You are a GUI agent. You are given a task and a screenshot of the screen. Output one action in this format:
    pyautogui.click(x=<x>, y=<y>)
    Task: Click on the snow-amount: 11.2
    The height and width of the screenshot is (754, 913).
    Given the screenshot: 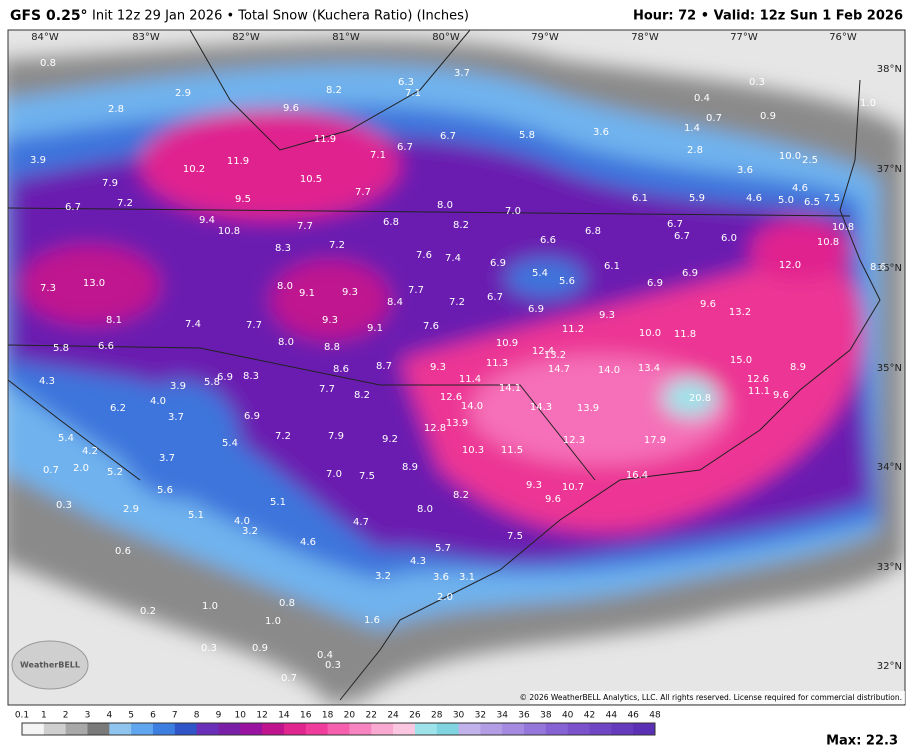 What is the action you would take?
    pyautogui.click(x=573, y=329)
    